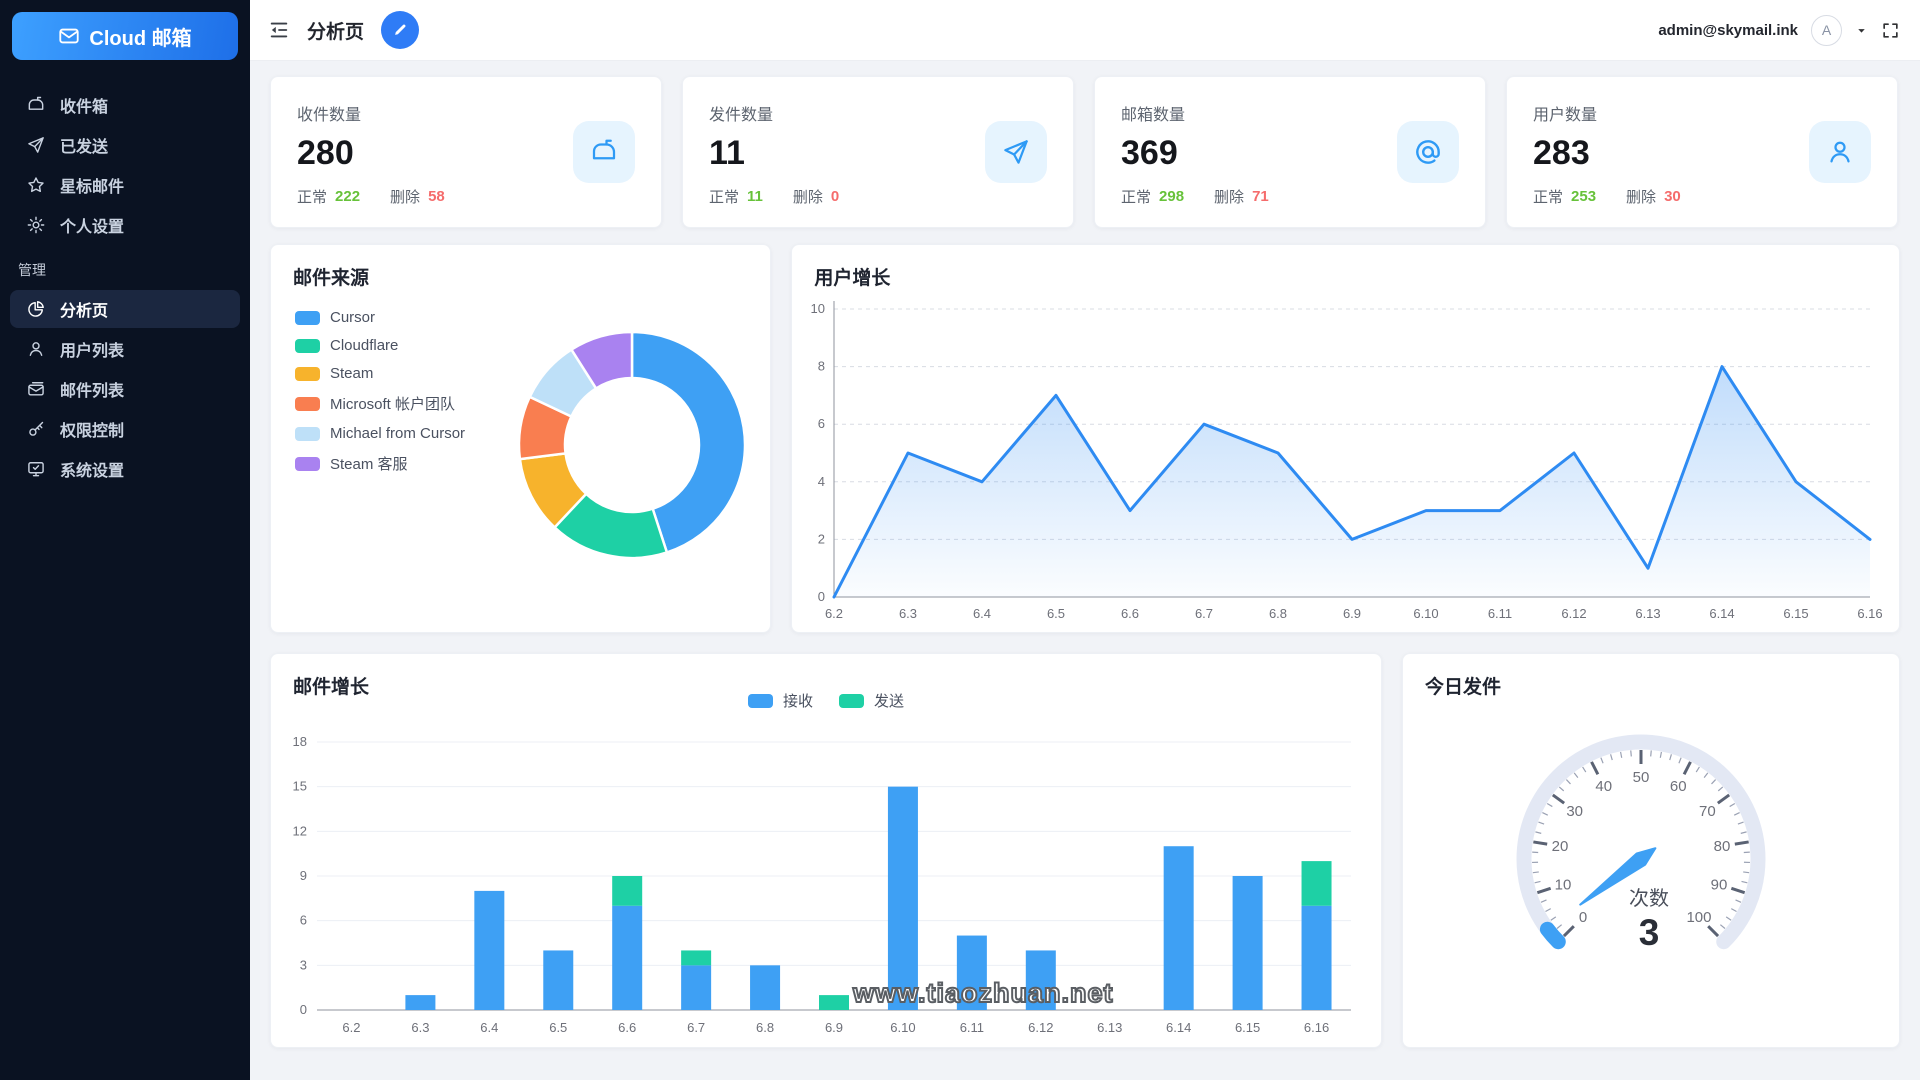 This screenshot has height=1080, width=1920. I want to click on stat-card-mailboxes: 邮箱数量 369 正常 298 删除 71, so click(1290, 152).